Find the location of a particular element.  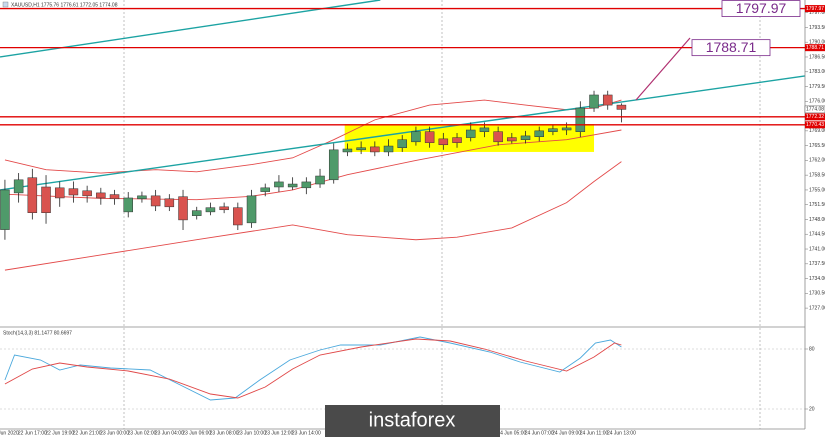

y-tick-label: 1776.00 is located at coordinates (817, 102).